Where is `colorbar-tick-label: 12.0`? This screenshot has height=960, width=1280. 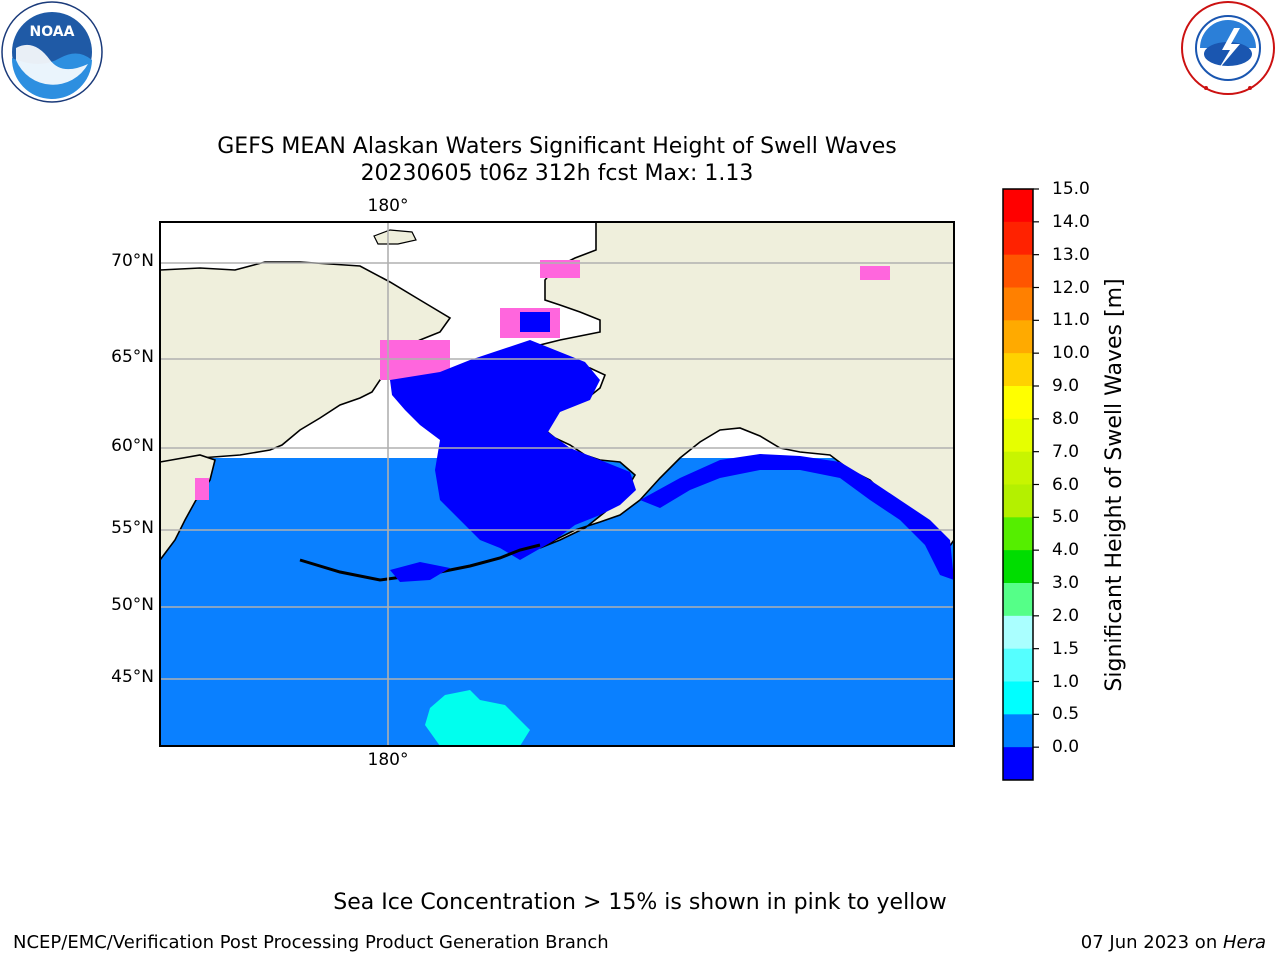 colorbar-tick-label: 12.0 is located at coordinates (1071, 287).